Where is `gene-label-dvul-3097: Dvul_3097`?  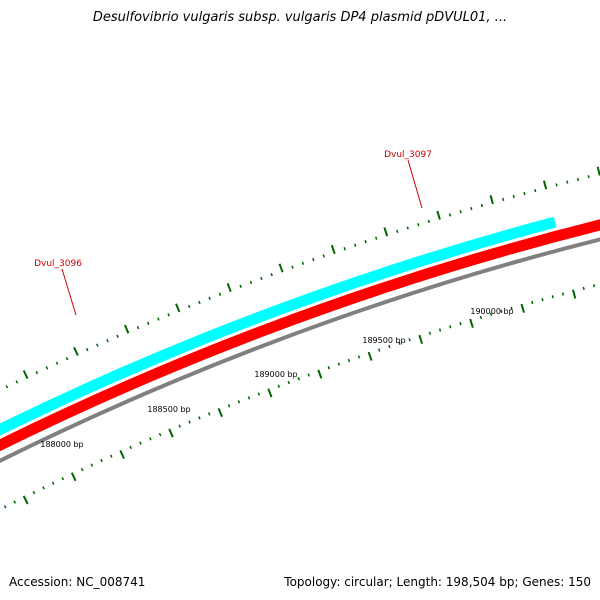
gene-label-dvul-3097: Dvul_3097 is located at coordinates (408, 155).